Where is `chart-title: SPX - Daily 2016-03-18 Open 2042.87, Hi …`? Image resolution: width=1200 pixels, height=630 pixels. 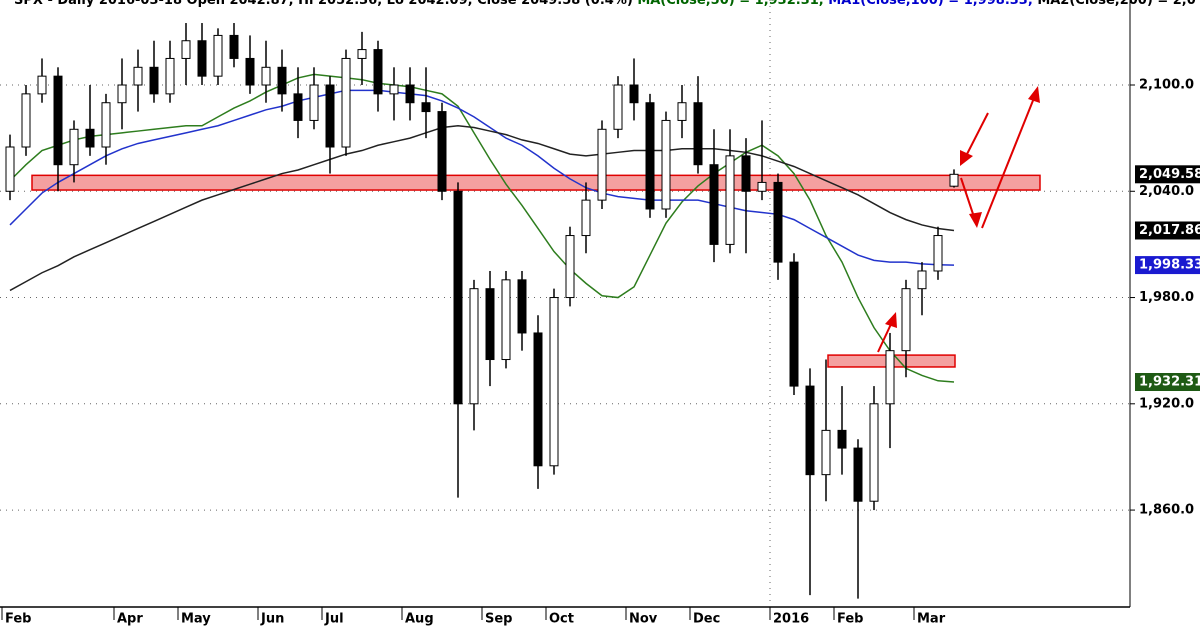
chart-title: SPX - Daily 2016-03-18 Open 2042.87, Hi … is located at coordinates (605, 4).